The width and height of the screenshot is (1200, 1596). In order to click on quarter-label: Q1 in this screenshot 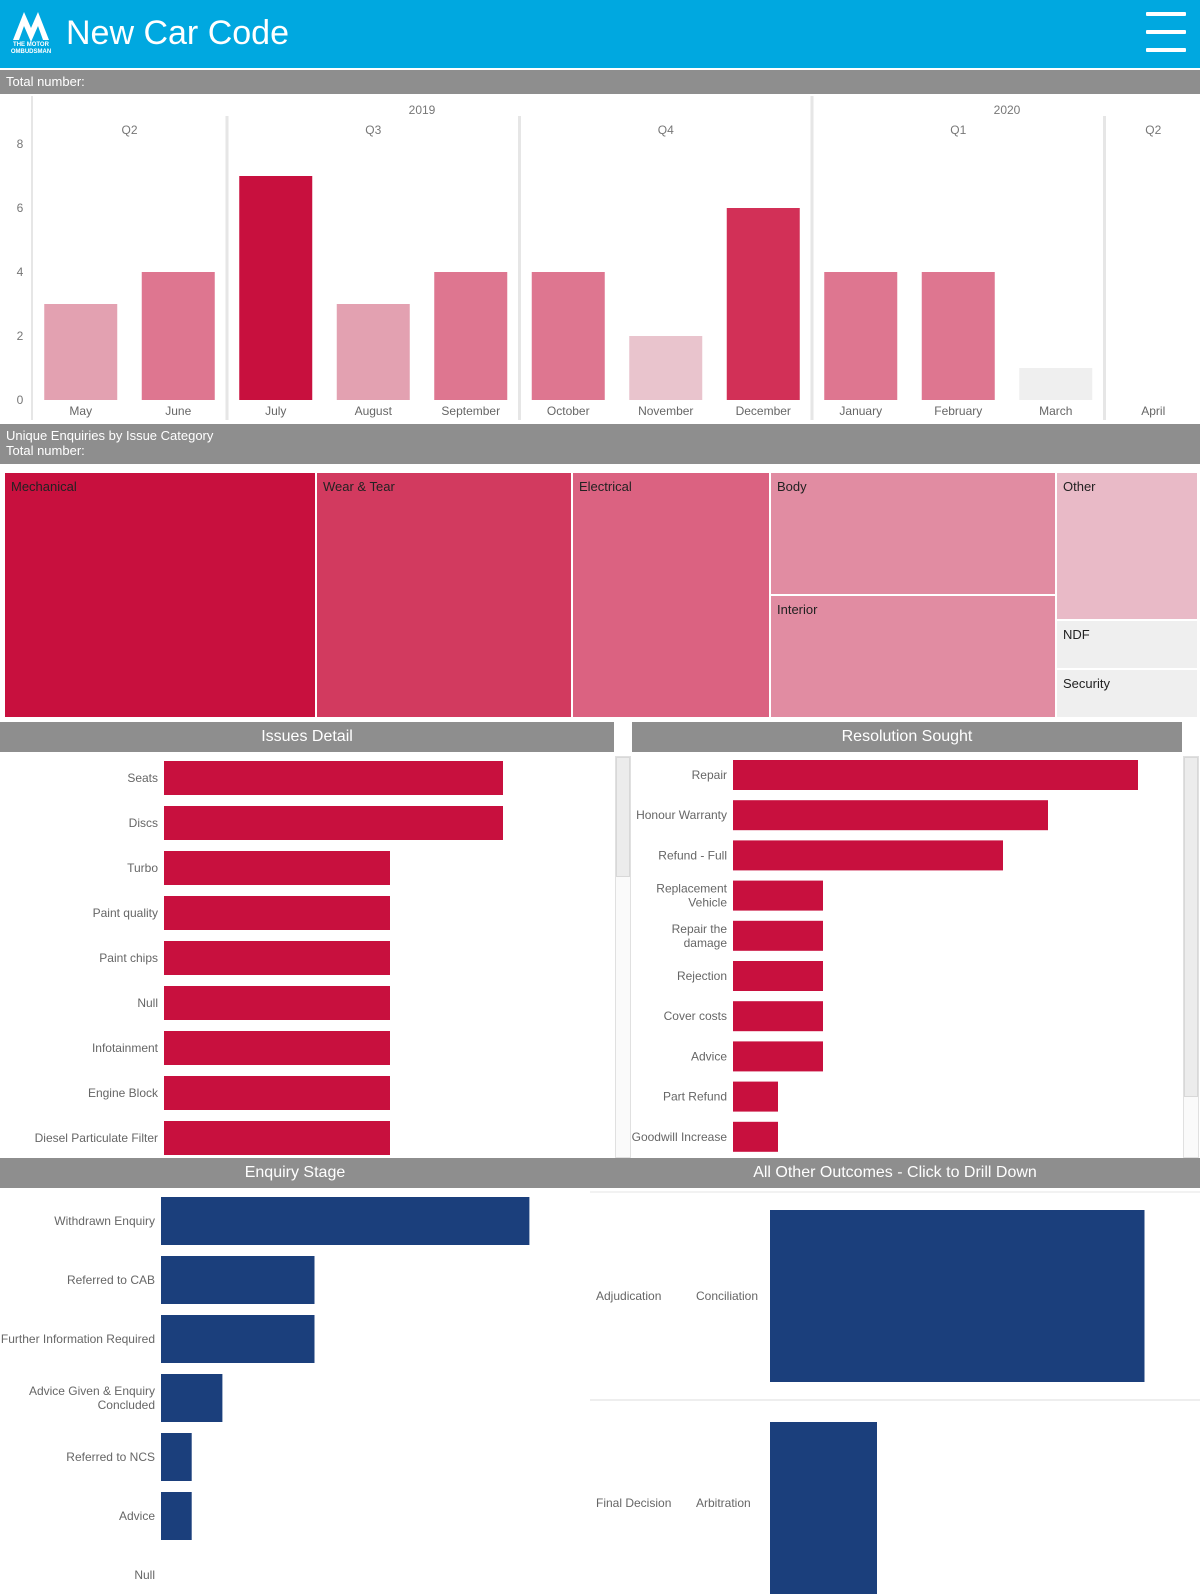, I will do `click(958, 130)`.